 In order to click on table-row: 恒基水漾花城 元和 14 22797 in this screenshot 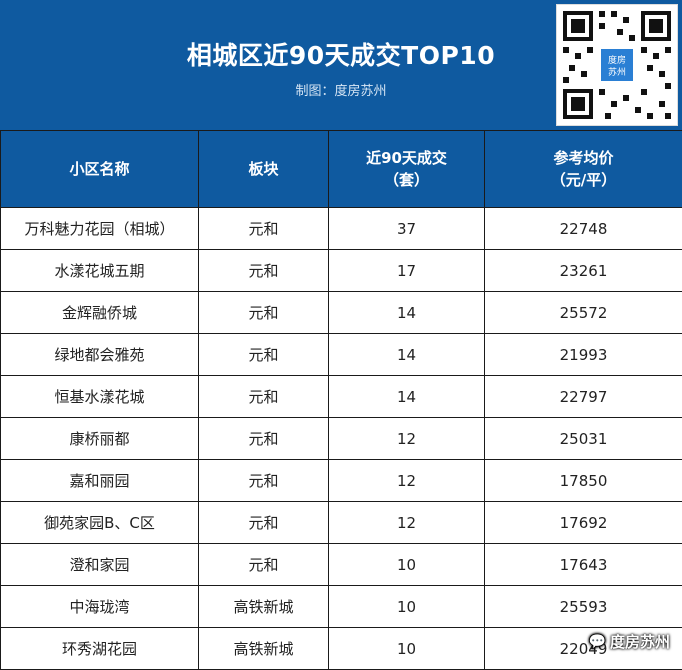, I will do `click(341, 396)`.